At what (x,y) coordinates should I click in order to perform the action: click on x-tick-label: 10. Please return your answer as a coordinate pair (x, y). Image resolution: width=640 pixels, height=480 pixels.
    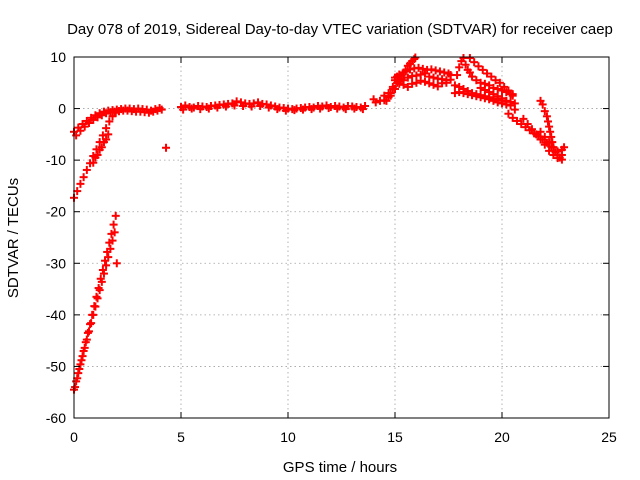
    Looking at the image, I should click on (288, 437).